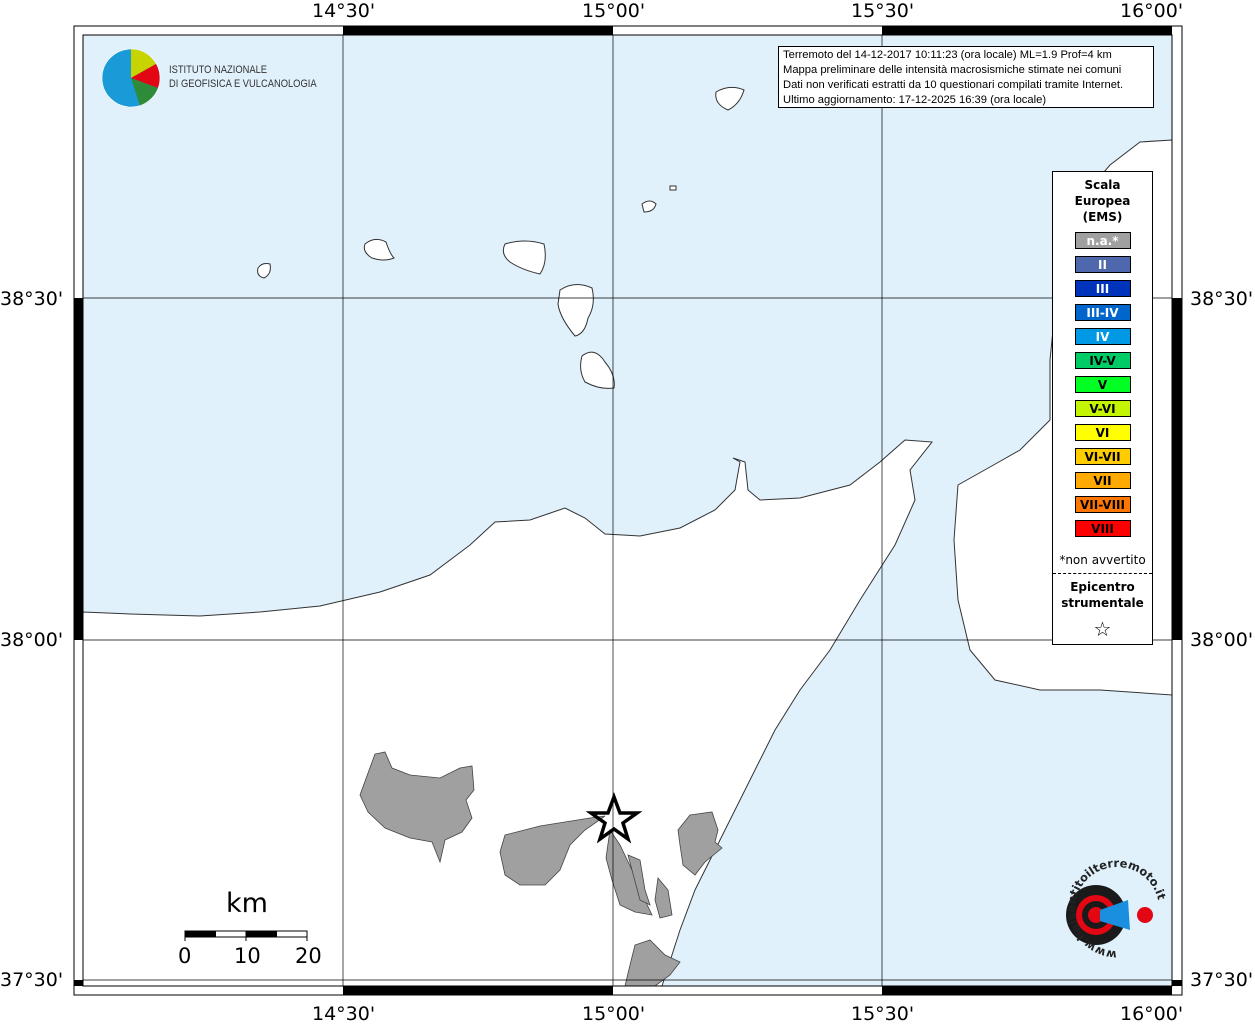  Describe the element at coordinates (32, 299) in the screenshot. I see `left-tick: 38°30'` at that location.